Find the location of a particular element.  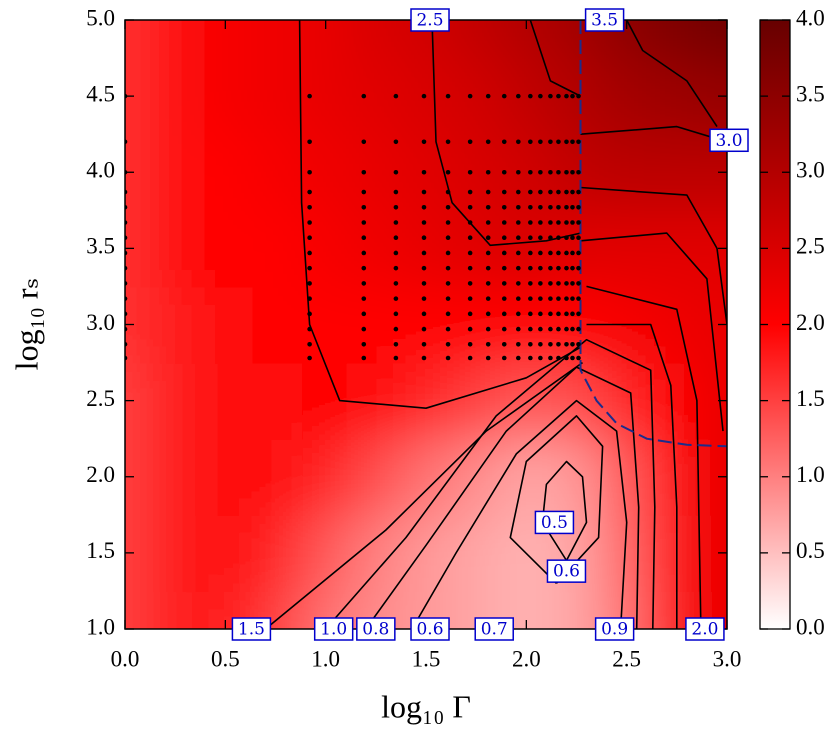

contour-label: 0.8 is located at coordinates (375, 630).